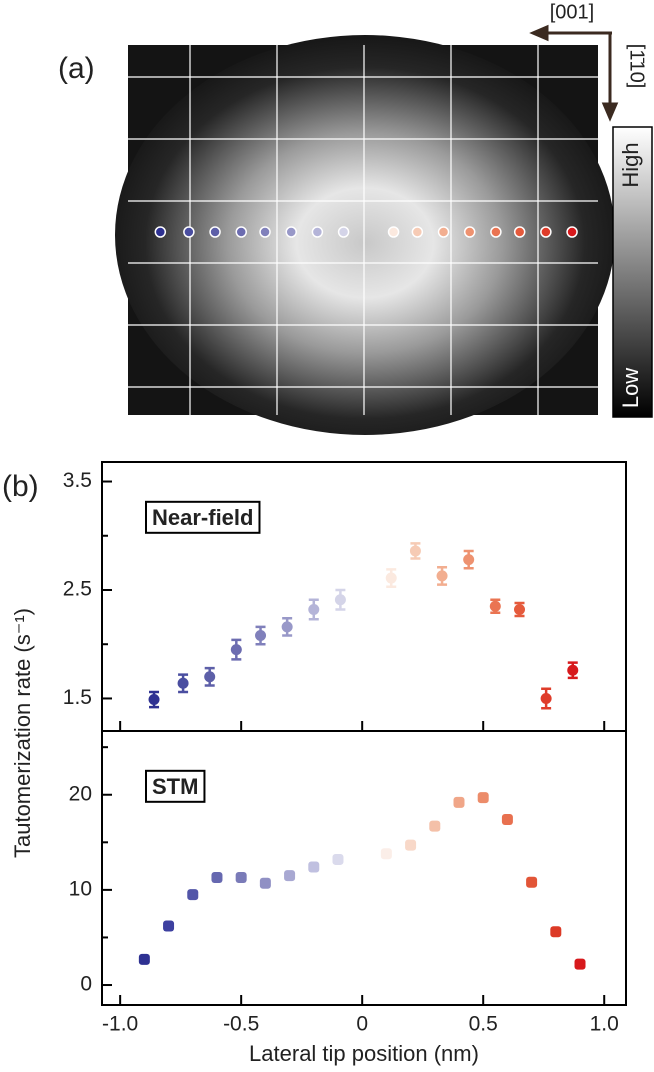  I want to click on panel-label: (a), so click(76, 68).